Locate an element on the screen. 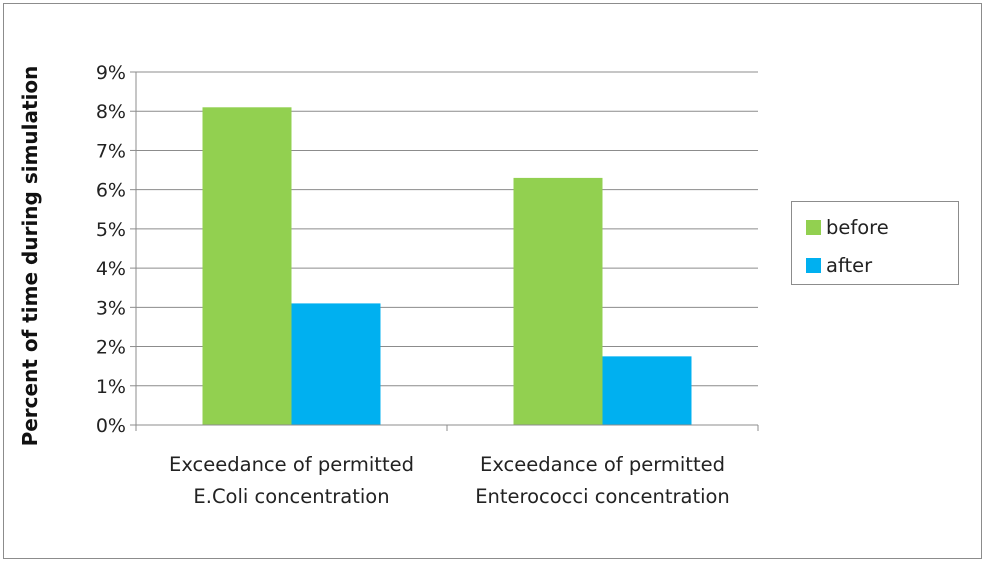 This screenshot has width=987, height=564. y-tick-label: 8% is located at coordinates (111, 112).